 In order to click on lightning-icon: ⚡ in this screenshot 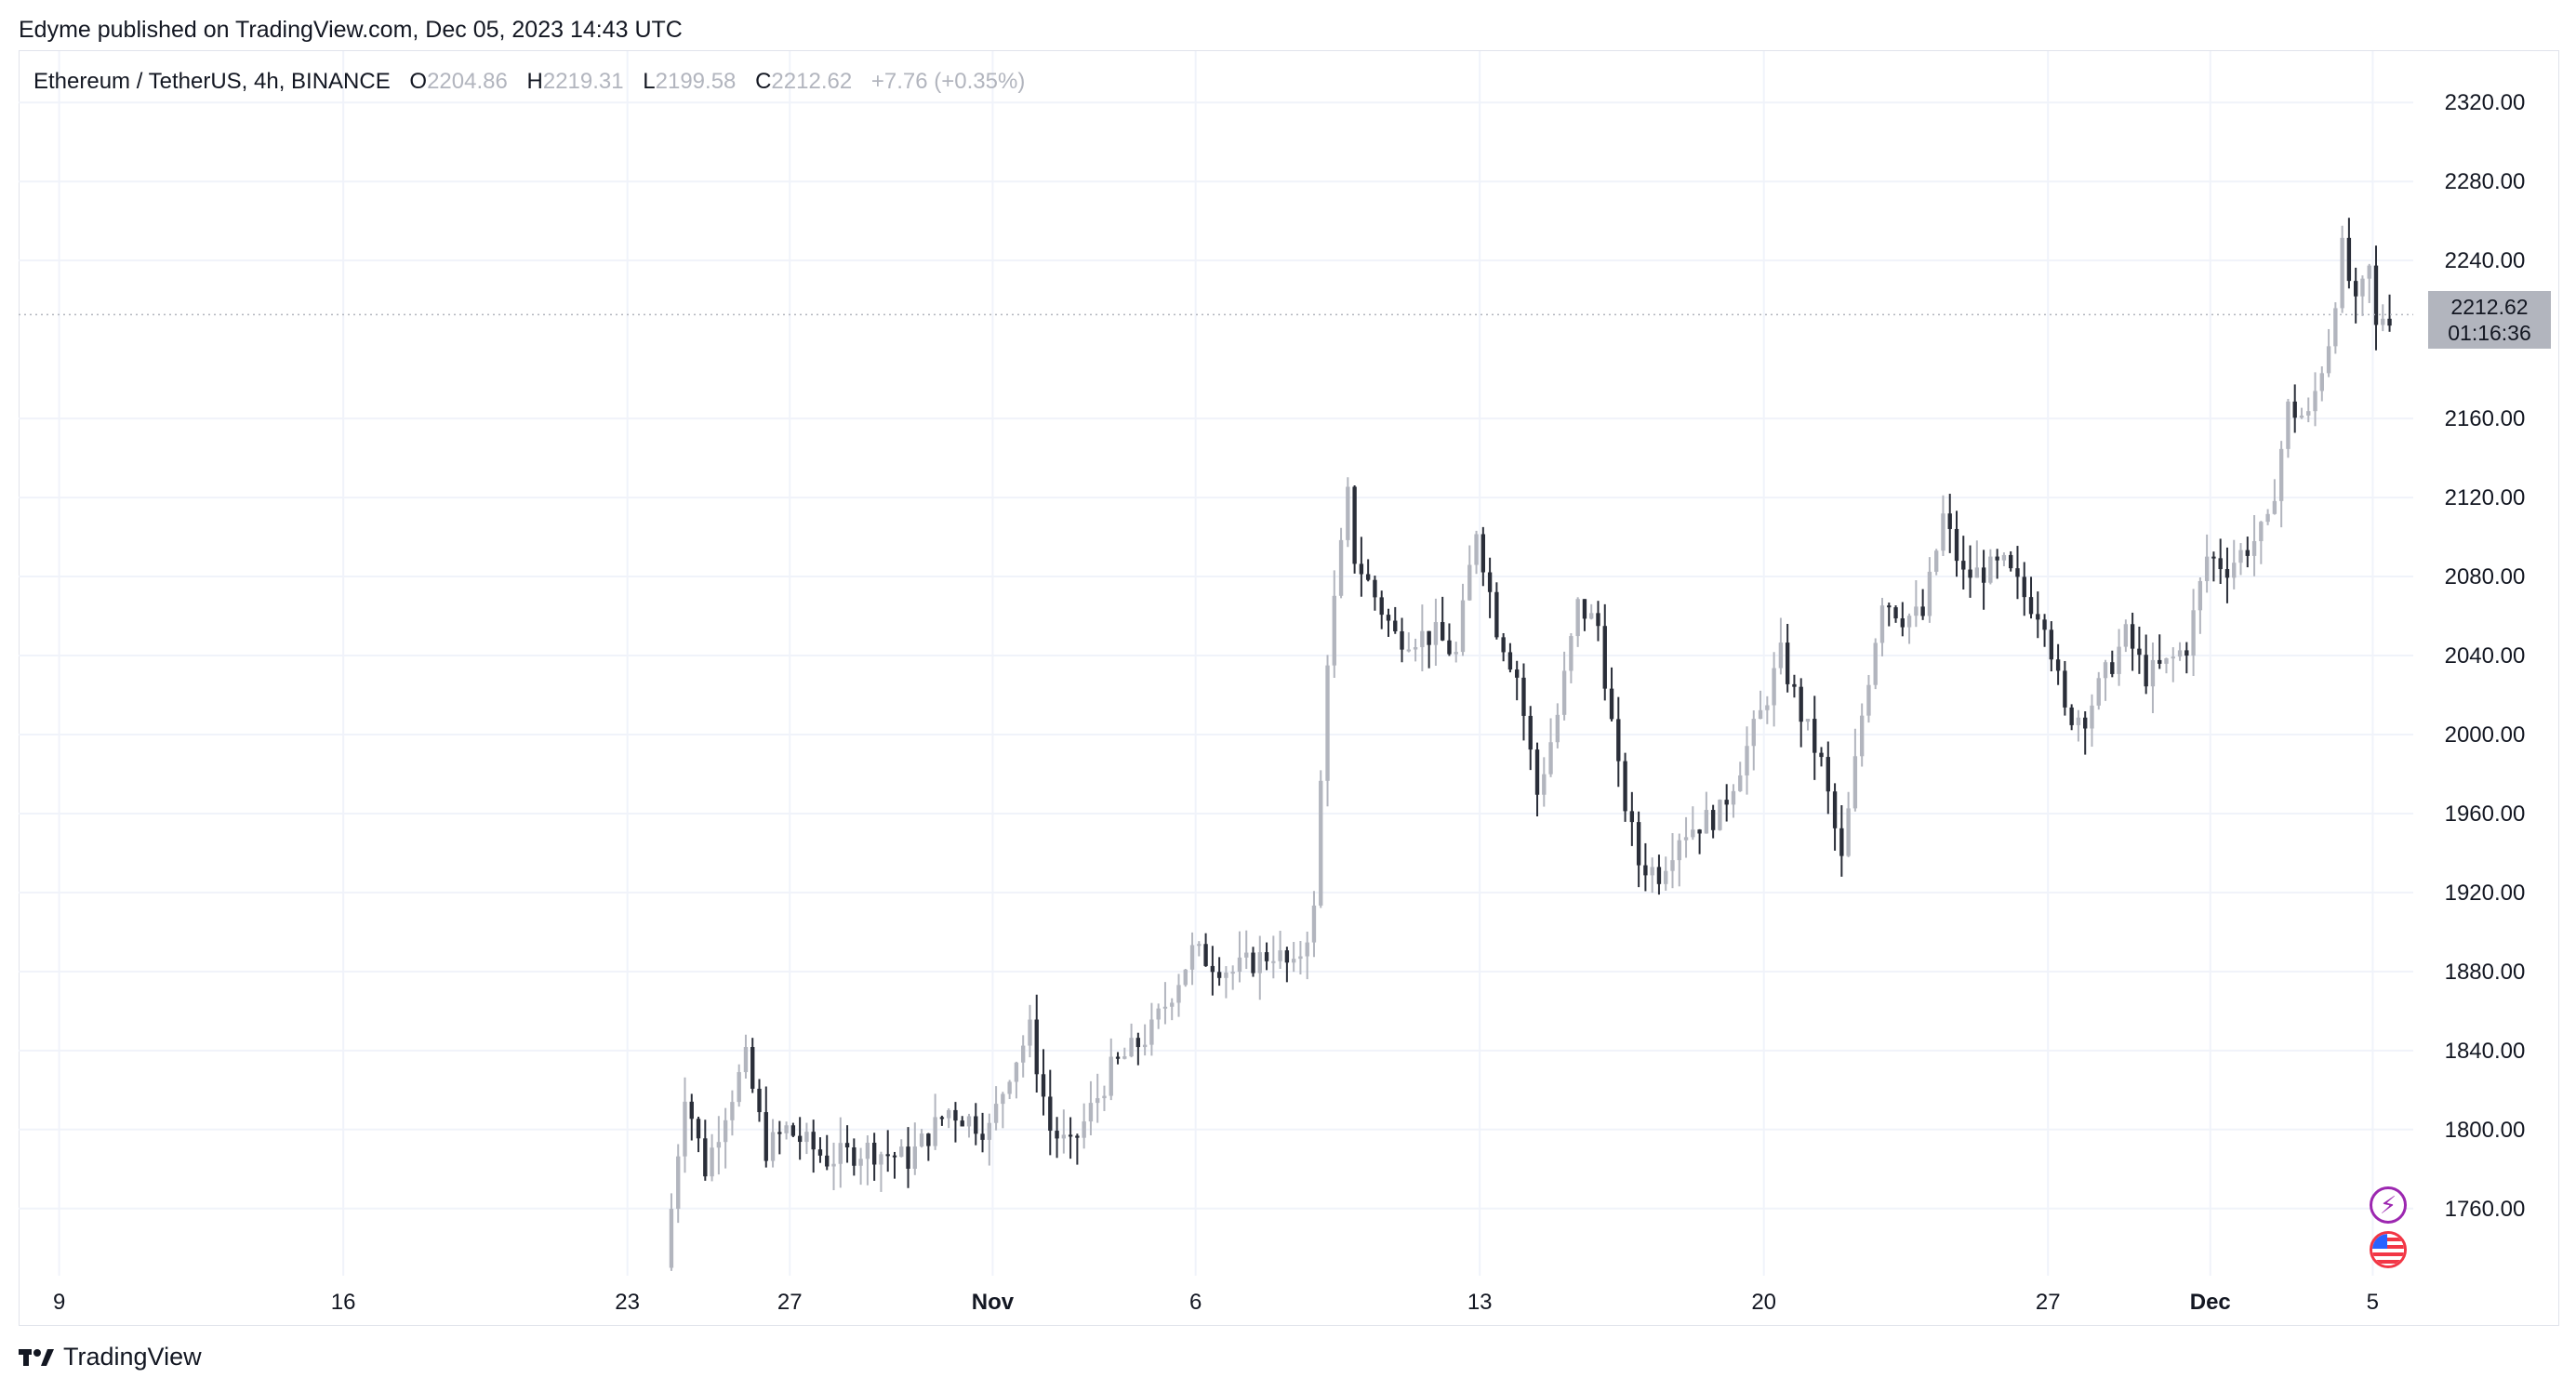, I will do `click(2388, 1205)`.